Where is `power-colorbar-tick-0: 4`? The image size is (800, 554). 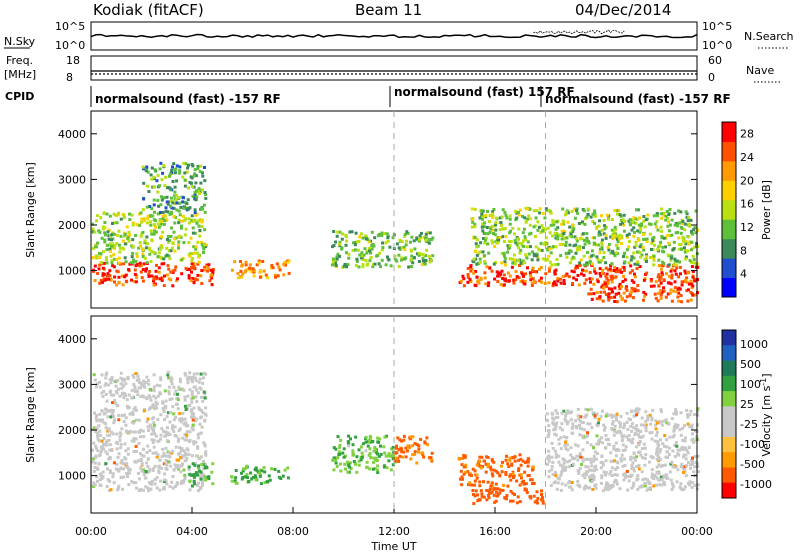 power-colorbar-tick-0: 4 is located at coordinates (743, 274).